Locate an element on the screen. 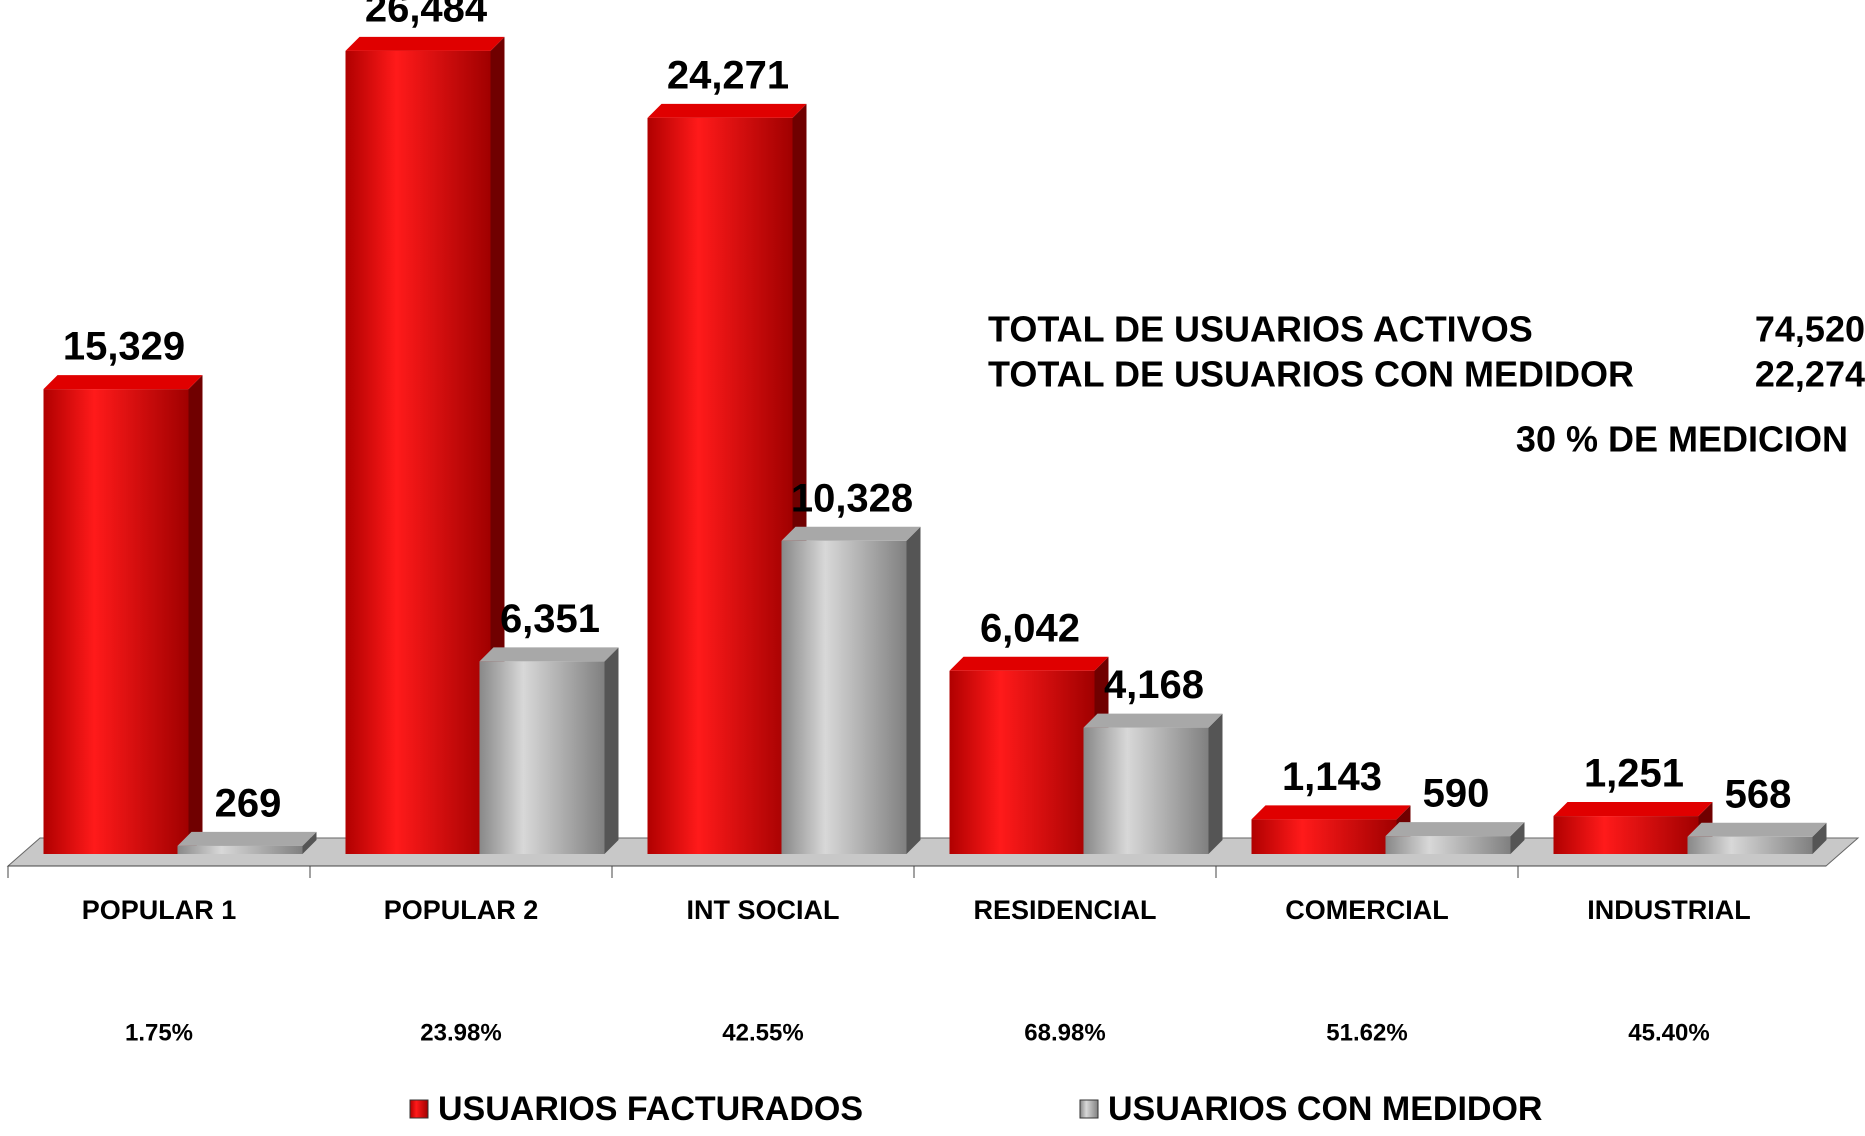 The width and height of the screenshot is (1865, 1136). value-label: 6,351 is located at coordinates (550, 619).